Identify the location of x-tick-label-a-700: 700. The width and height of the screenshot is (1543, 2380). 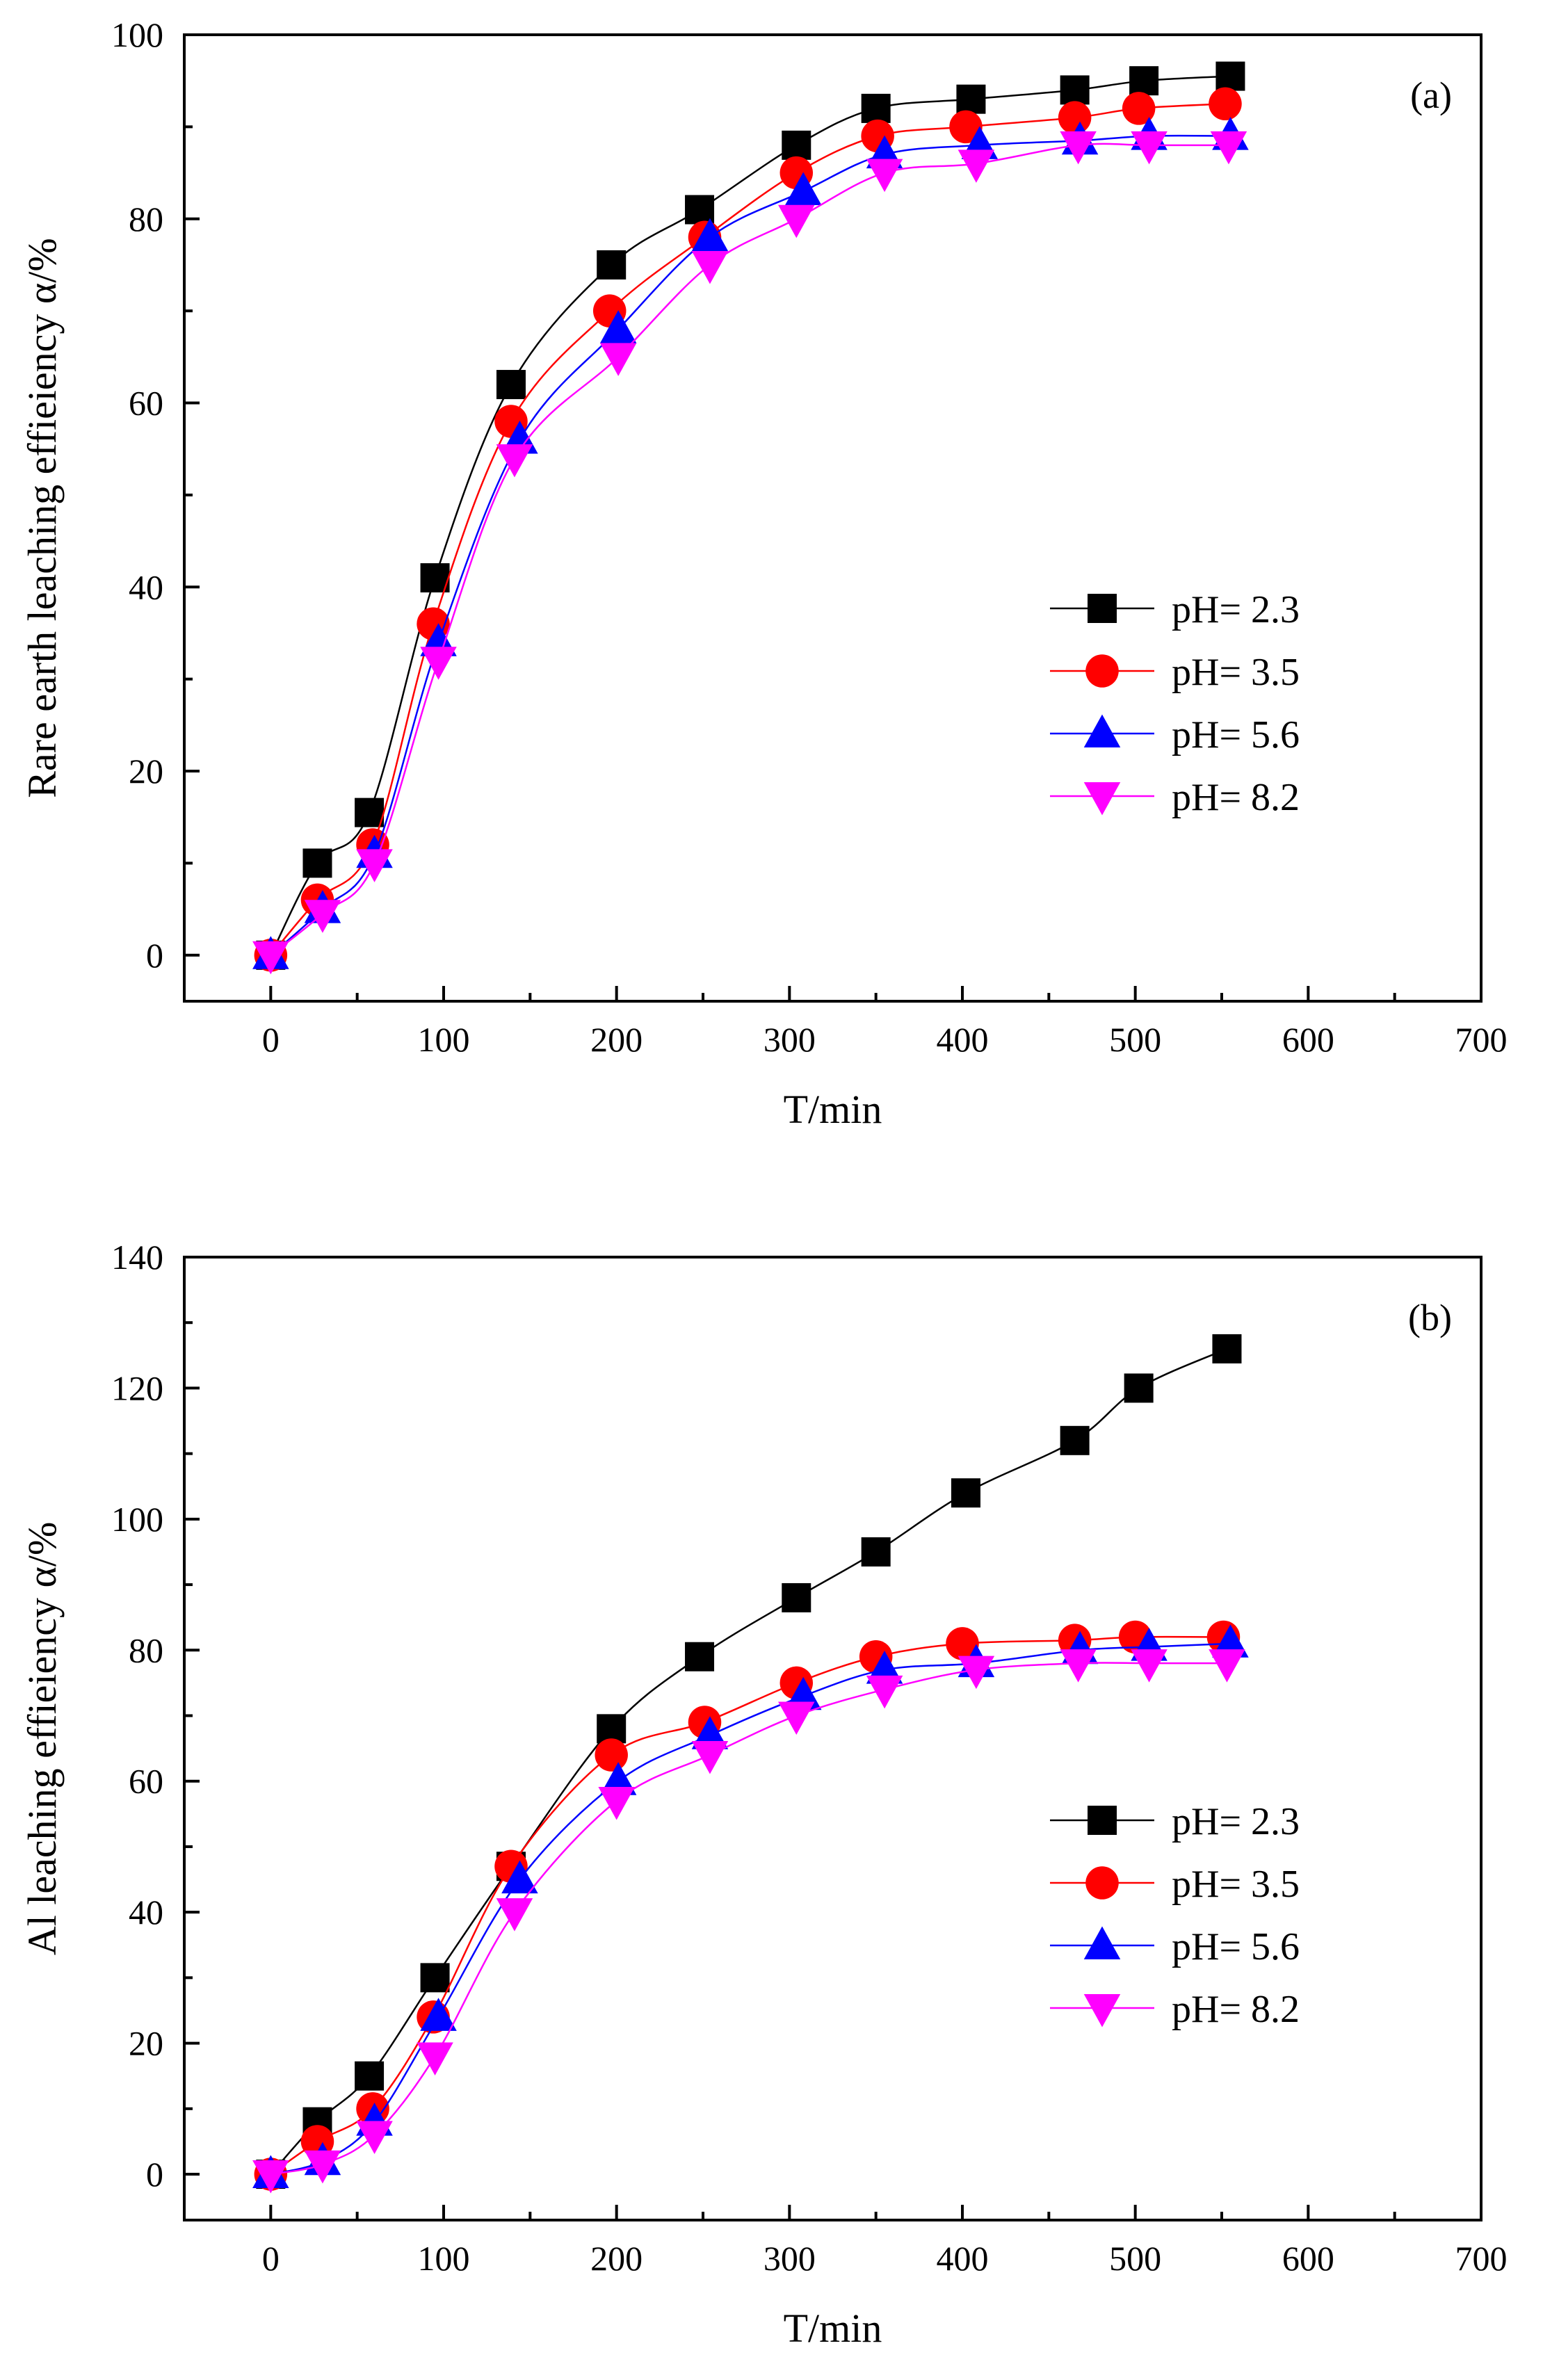
(1482, 1039).